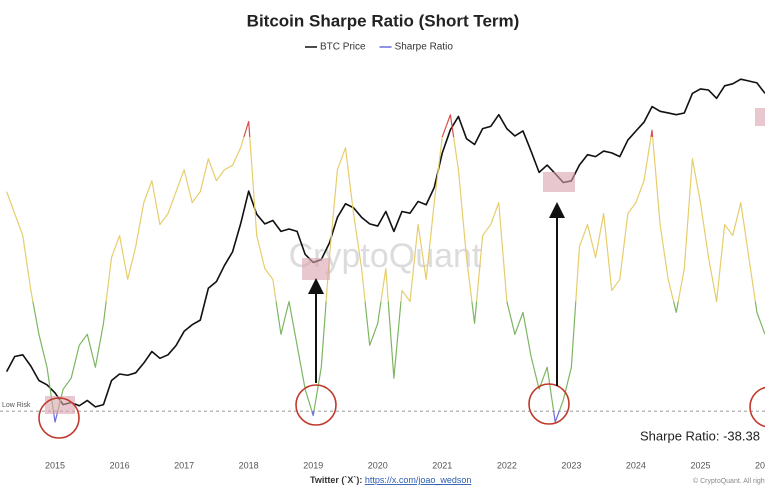 The height and width of the screenshot is (495, 765). I want to click on footer-label: Twitter (`X`):, so click(337, 480).